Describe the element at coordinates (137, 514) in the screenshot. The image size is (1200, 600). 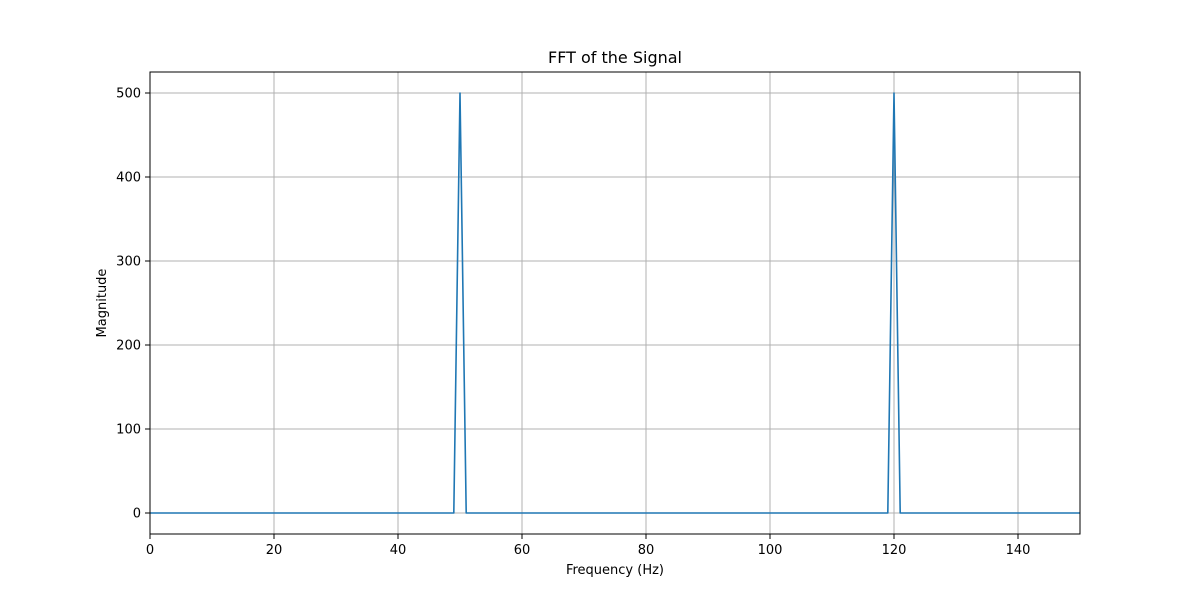
I see `y-tick-label: 0` at that location.